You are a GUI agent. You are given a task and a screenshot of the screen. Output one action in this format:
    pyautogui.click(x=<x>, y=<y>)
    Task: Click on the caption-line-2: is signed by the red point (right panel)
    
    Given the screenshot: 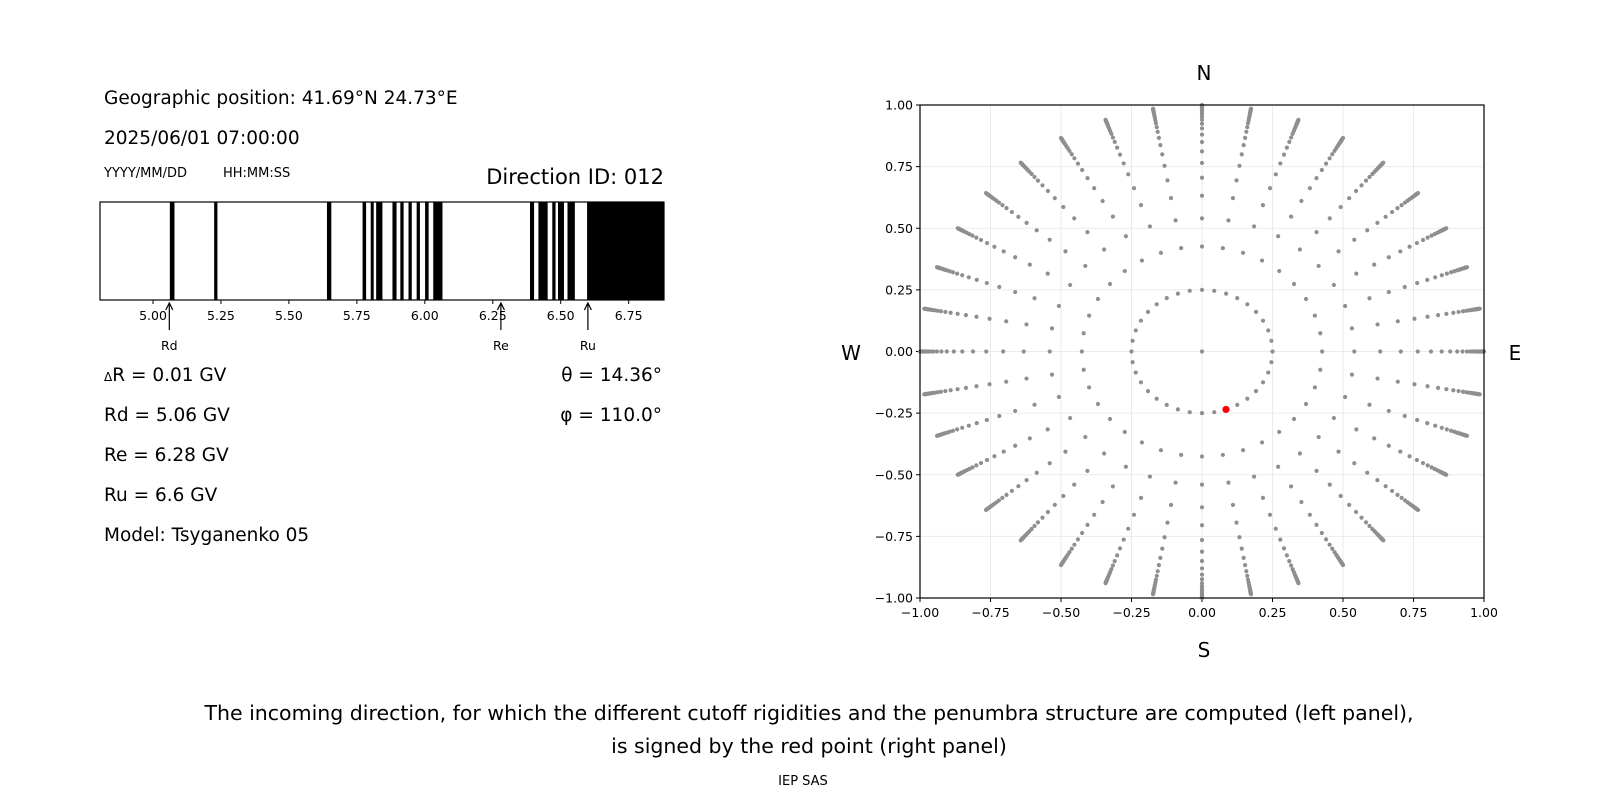 What is the action you would take?
    pyautogui.click(x=809, y=746)
    